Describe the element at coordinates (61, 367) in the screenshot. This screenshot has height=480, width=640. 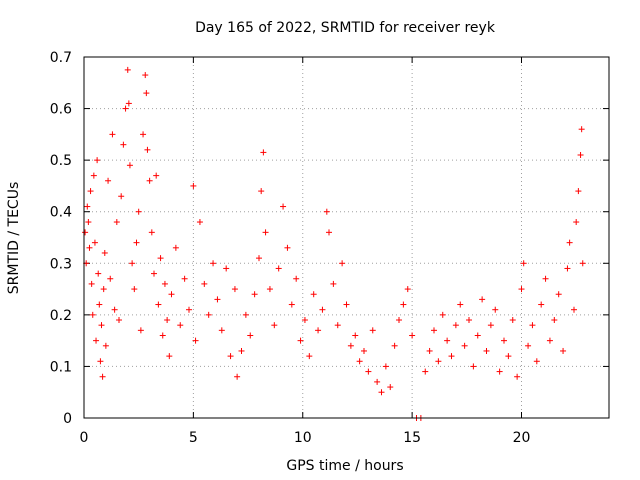
I see `y-tick-label: 0.1` at that location.